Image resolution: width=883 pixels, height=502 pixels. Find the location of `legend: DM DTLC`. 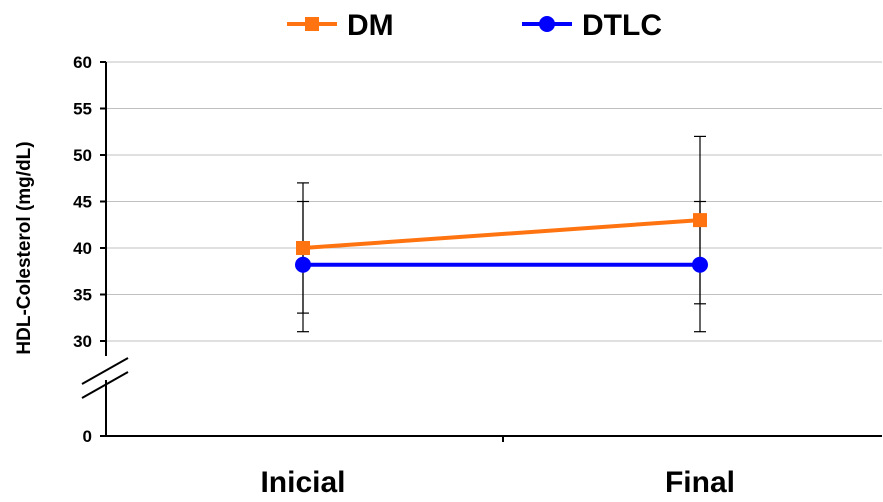

legend: DM DTLC is located at coordinates (474, 25).